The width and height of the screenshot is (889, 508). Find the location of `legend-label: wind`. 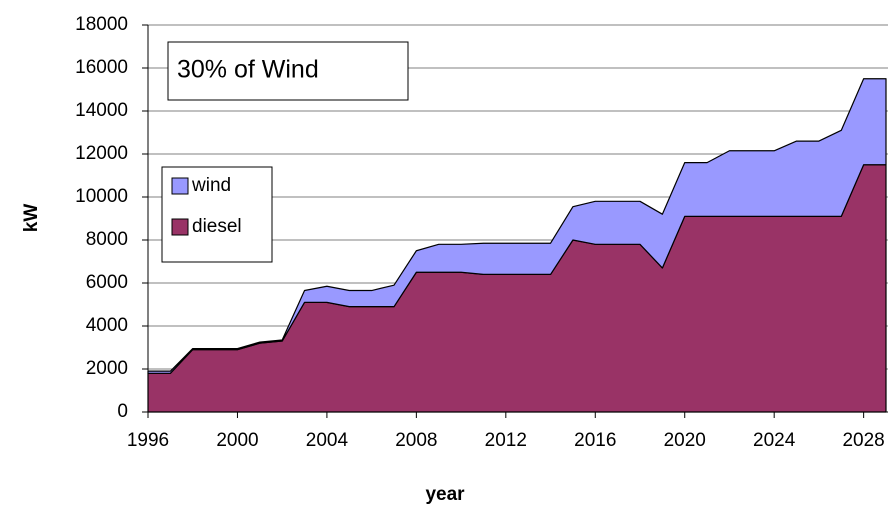

legend-label: wind is located at coordinates (211, 185).